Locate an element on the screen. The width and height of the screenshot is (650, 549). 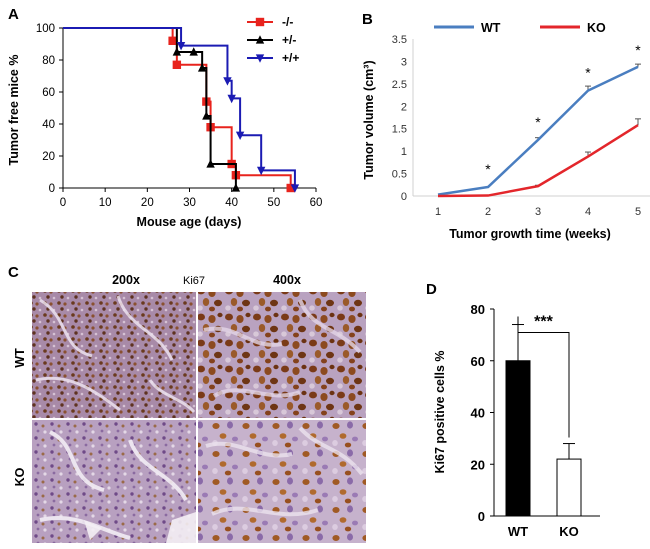
micrograph-ko-400x is located at coordinates (282, 481).